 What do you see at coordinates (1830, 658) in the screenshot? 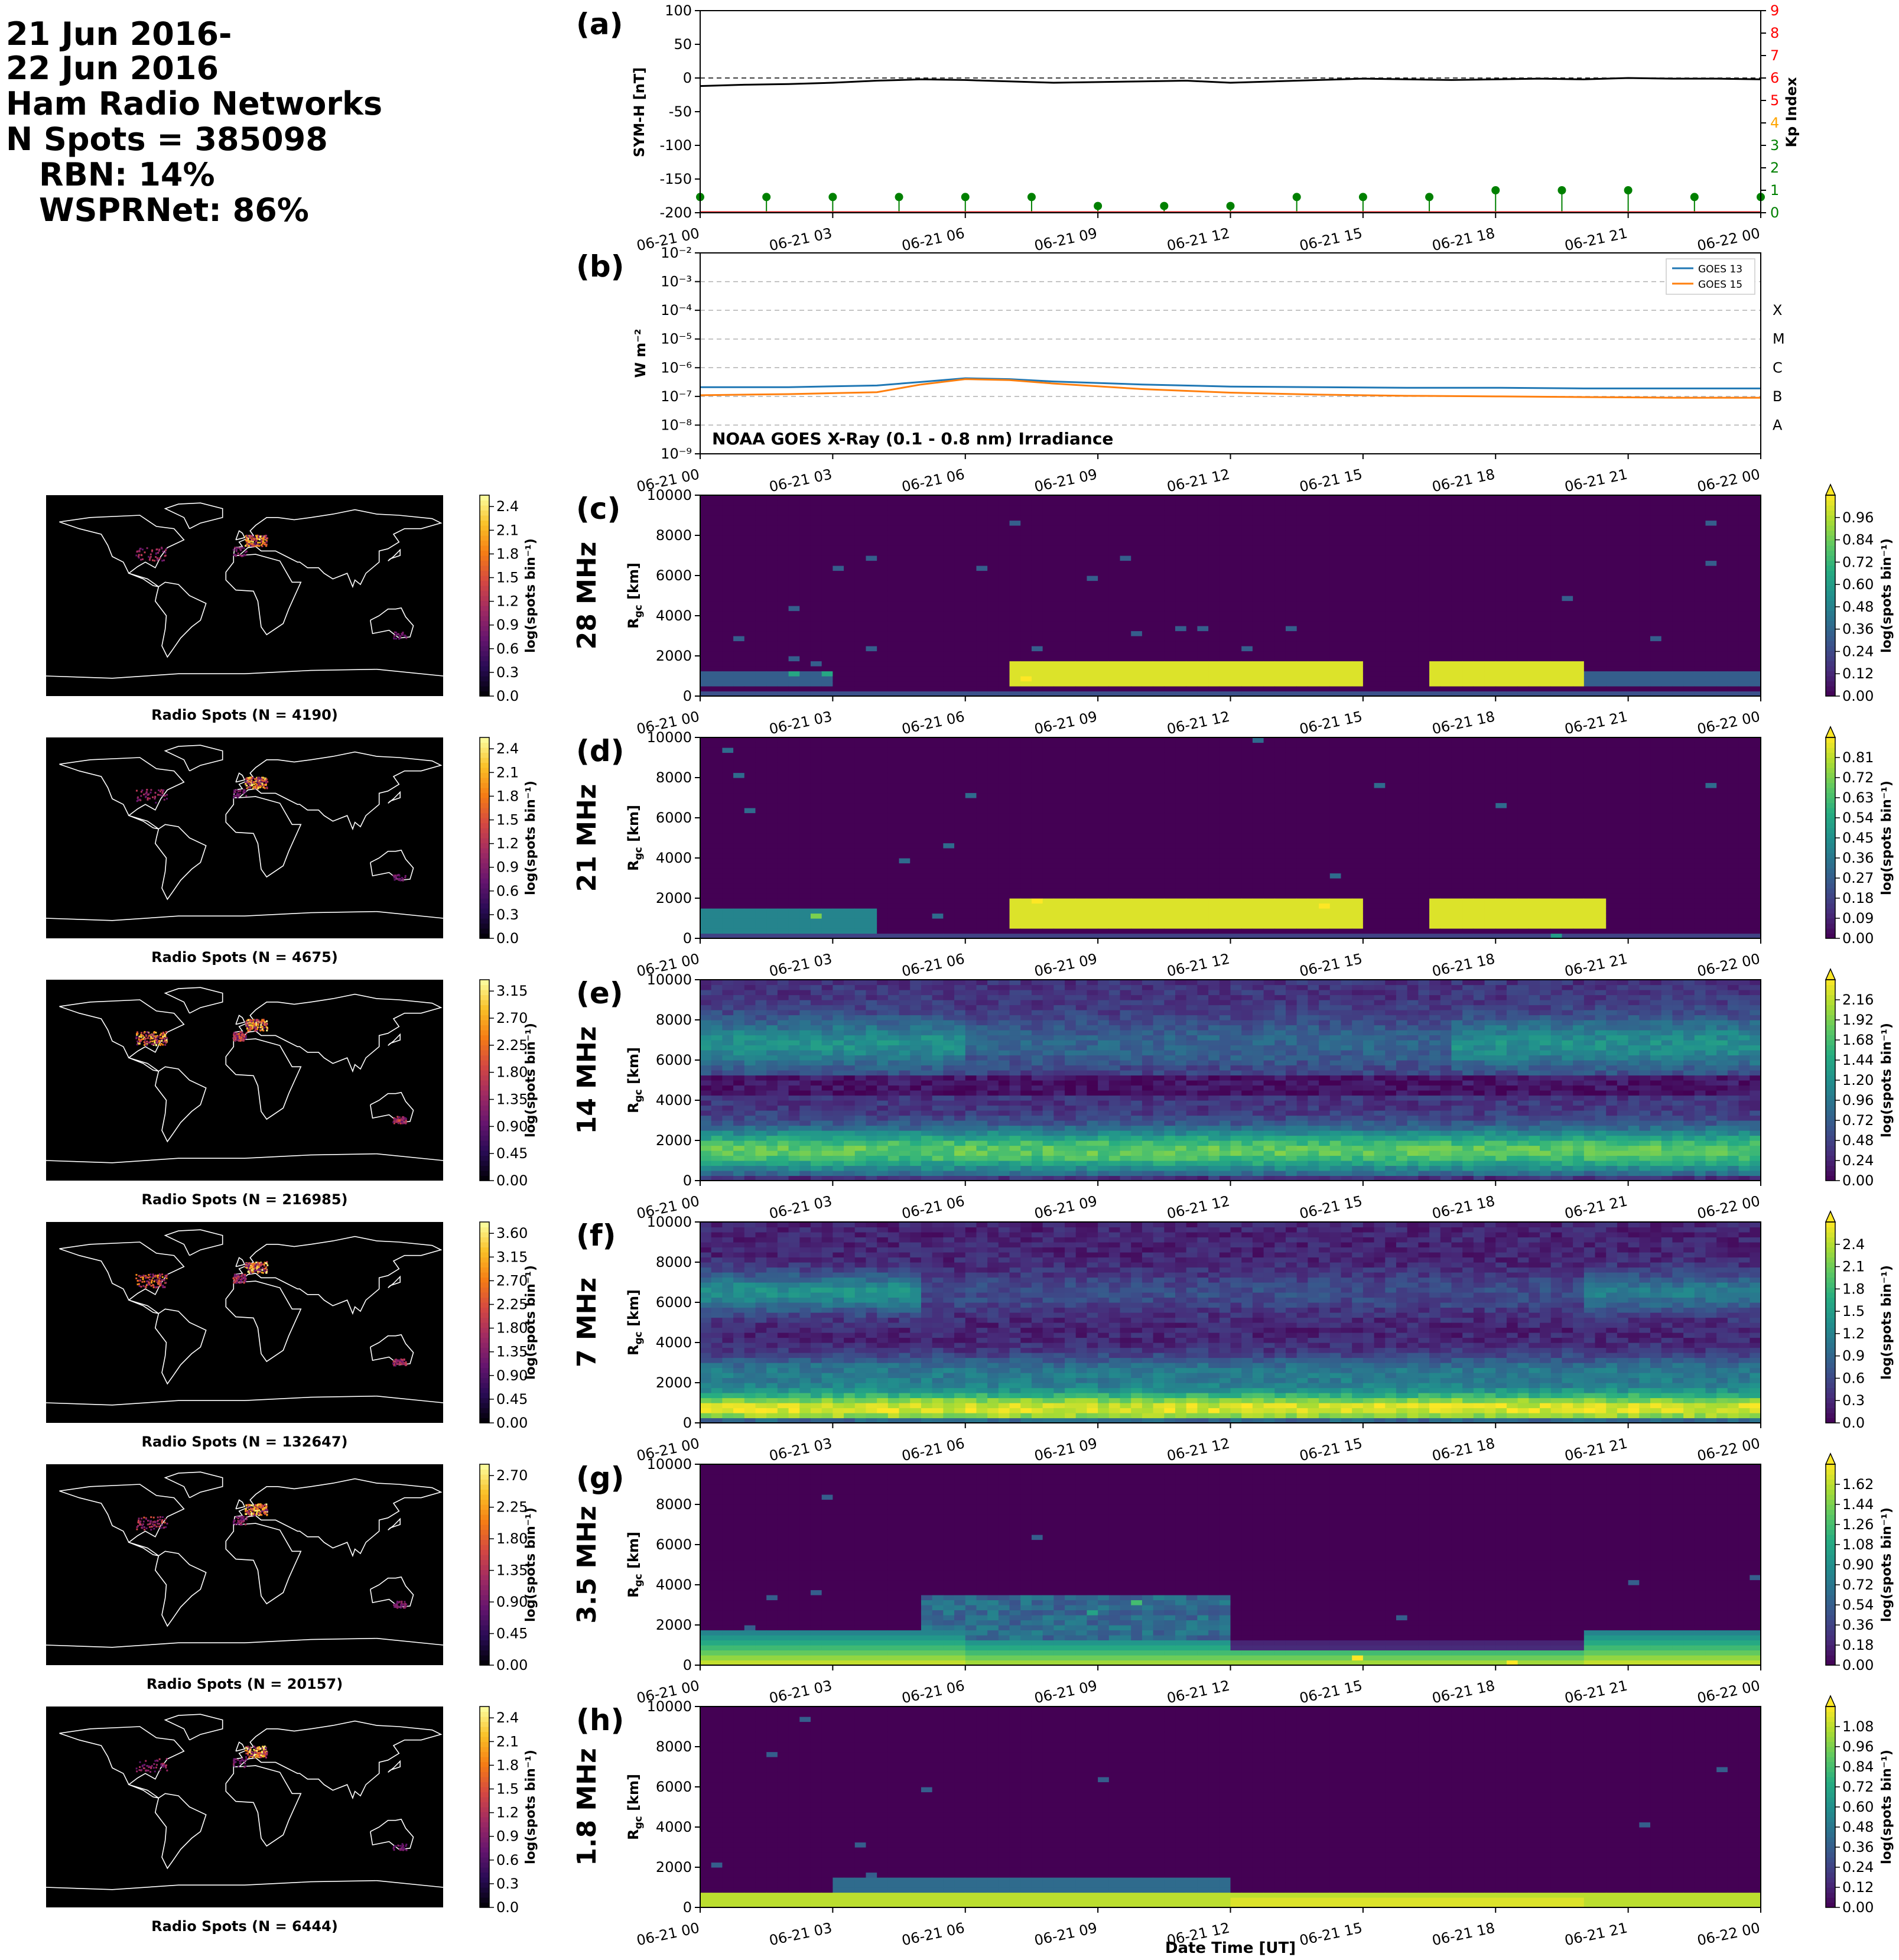
I see `colorbar-segment` at bounding box center [1830, 658].